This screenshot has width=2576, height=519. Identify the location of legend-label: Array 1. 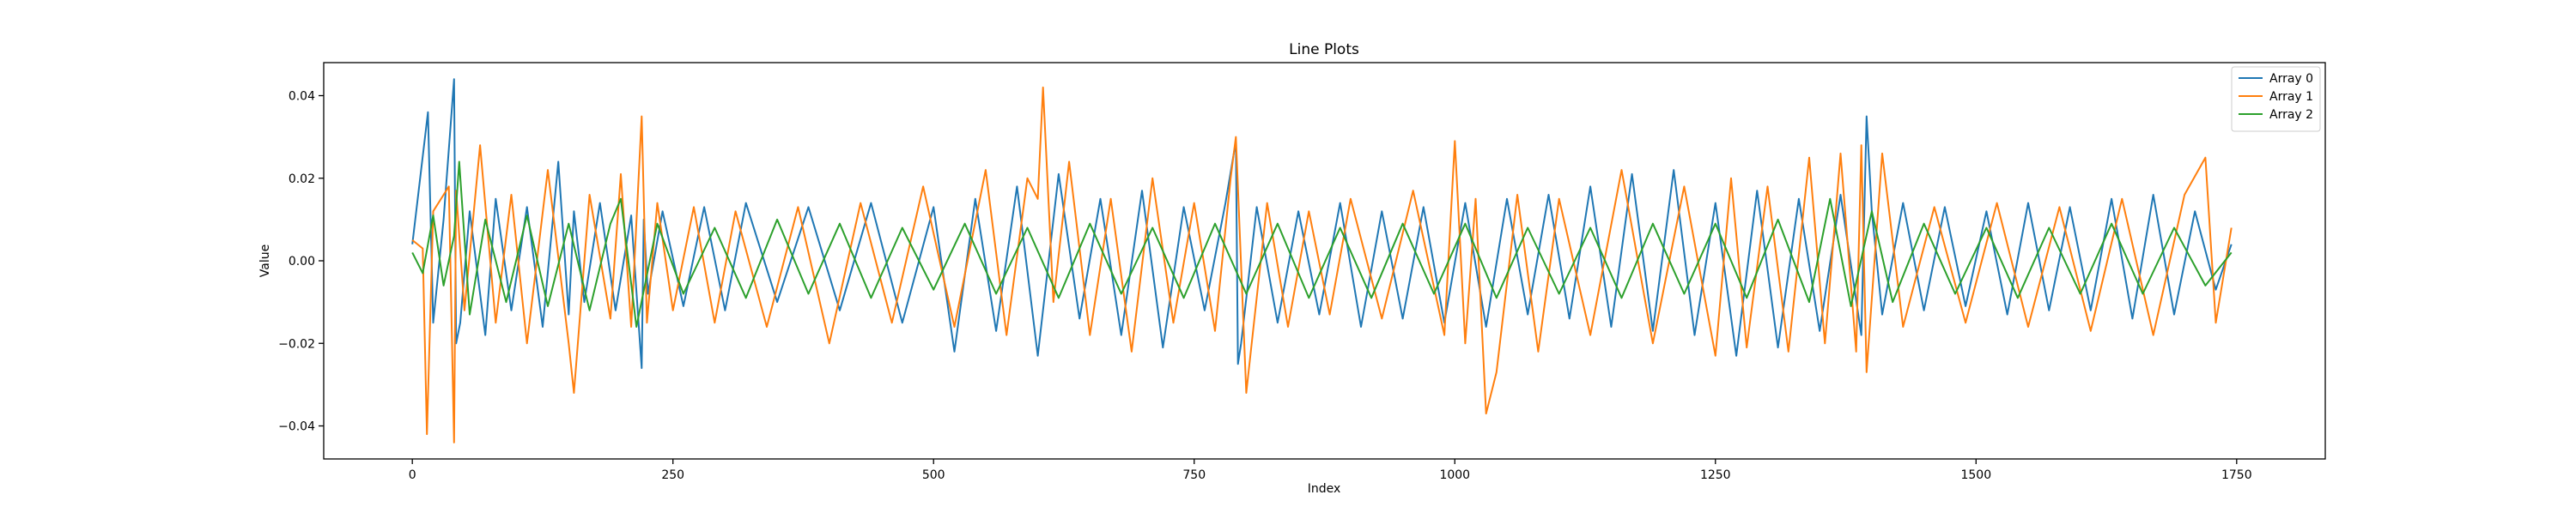
(2291, 97).